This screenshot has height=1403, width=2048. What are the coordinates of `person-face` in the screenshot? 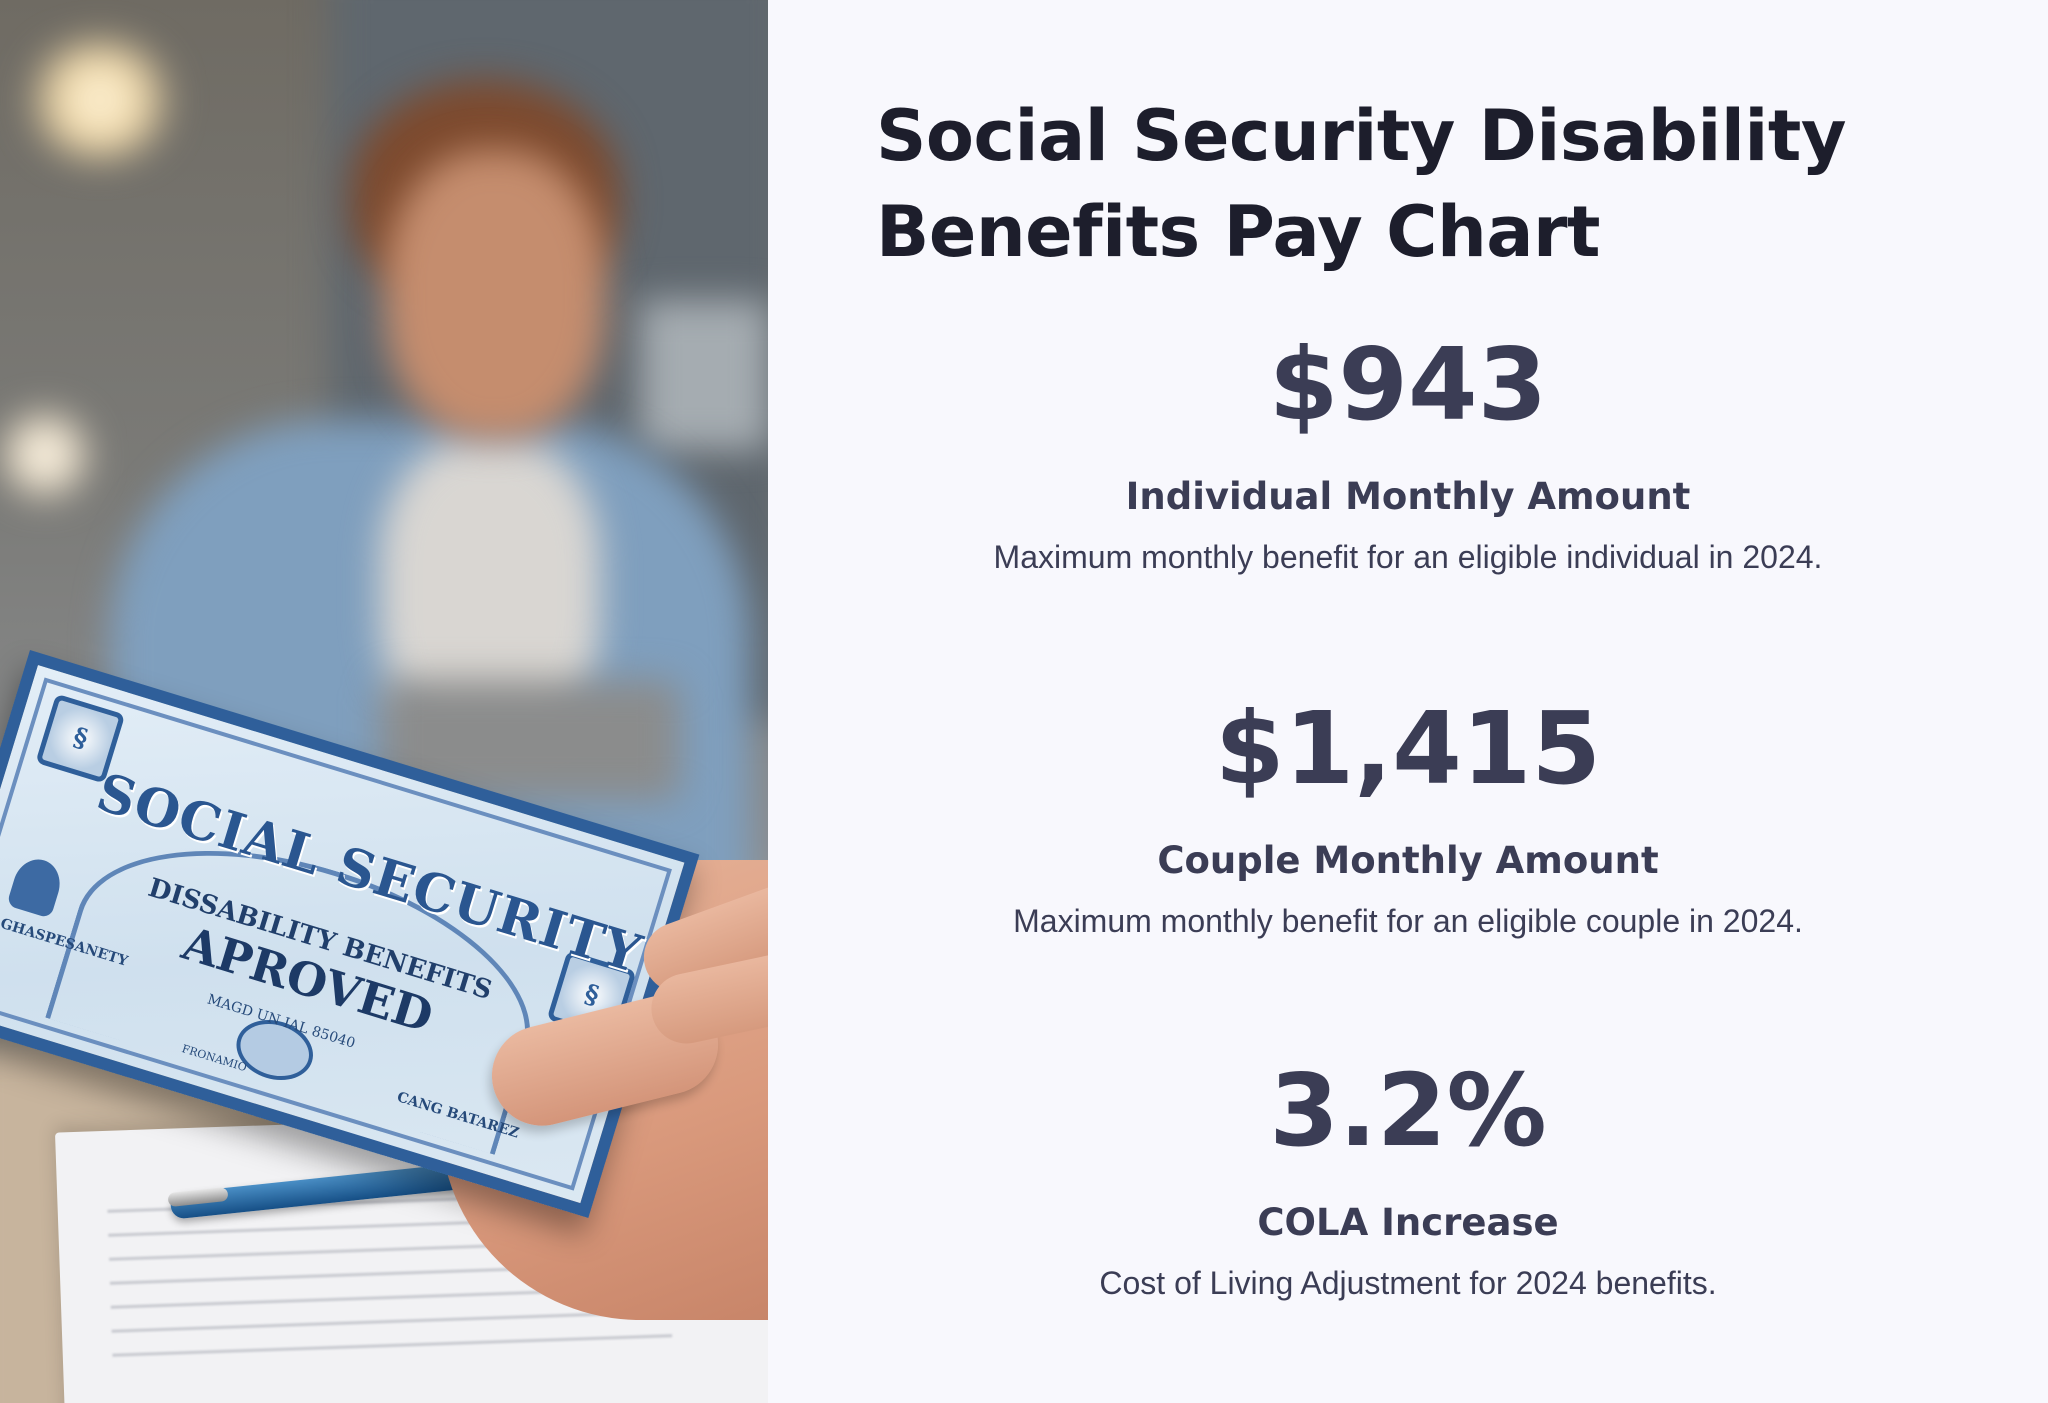 It's located at (495, 295).